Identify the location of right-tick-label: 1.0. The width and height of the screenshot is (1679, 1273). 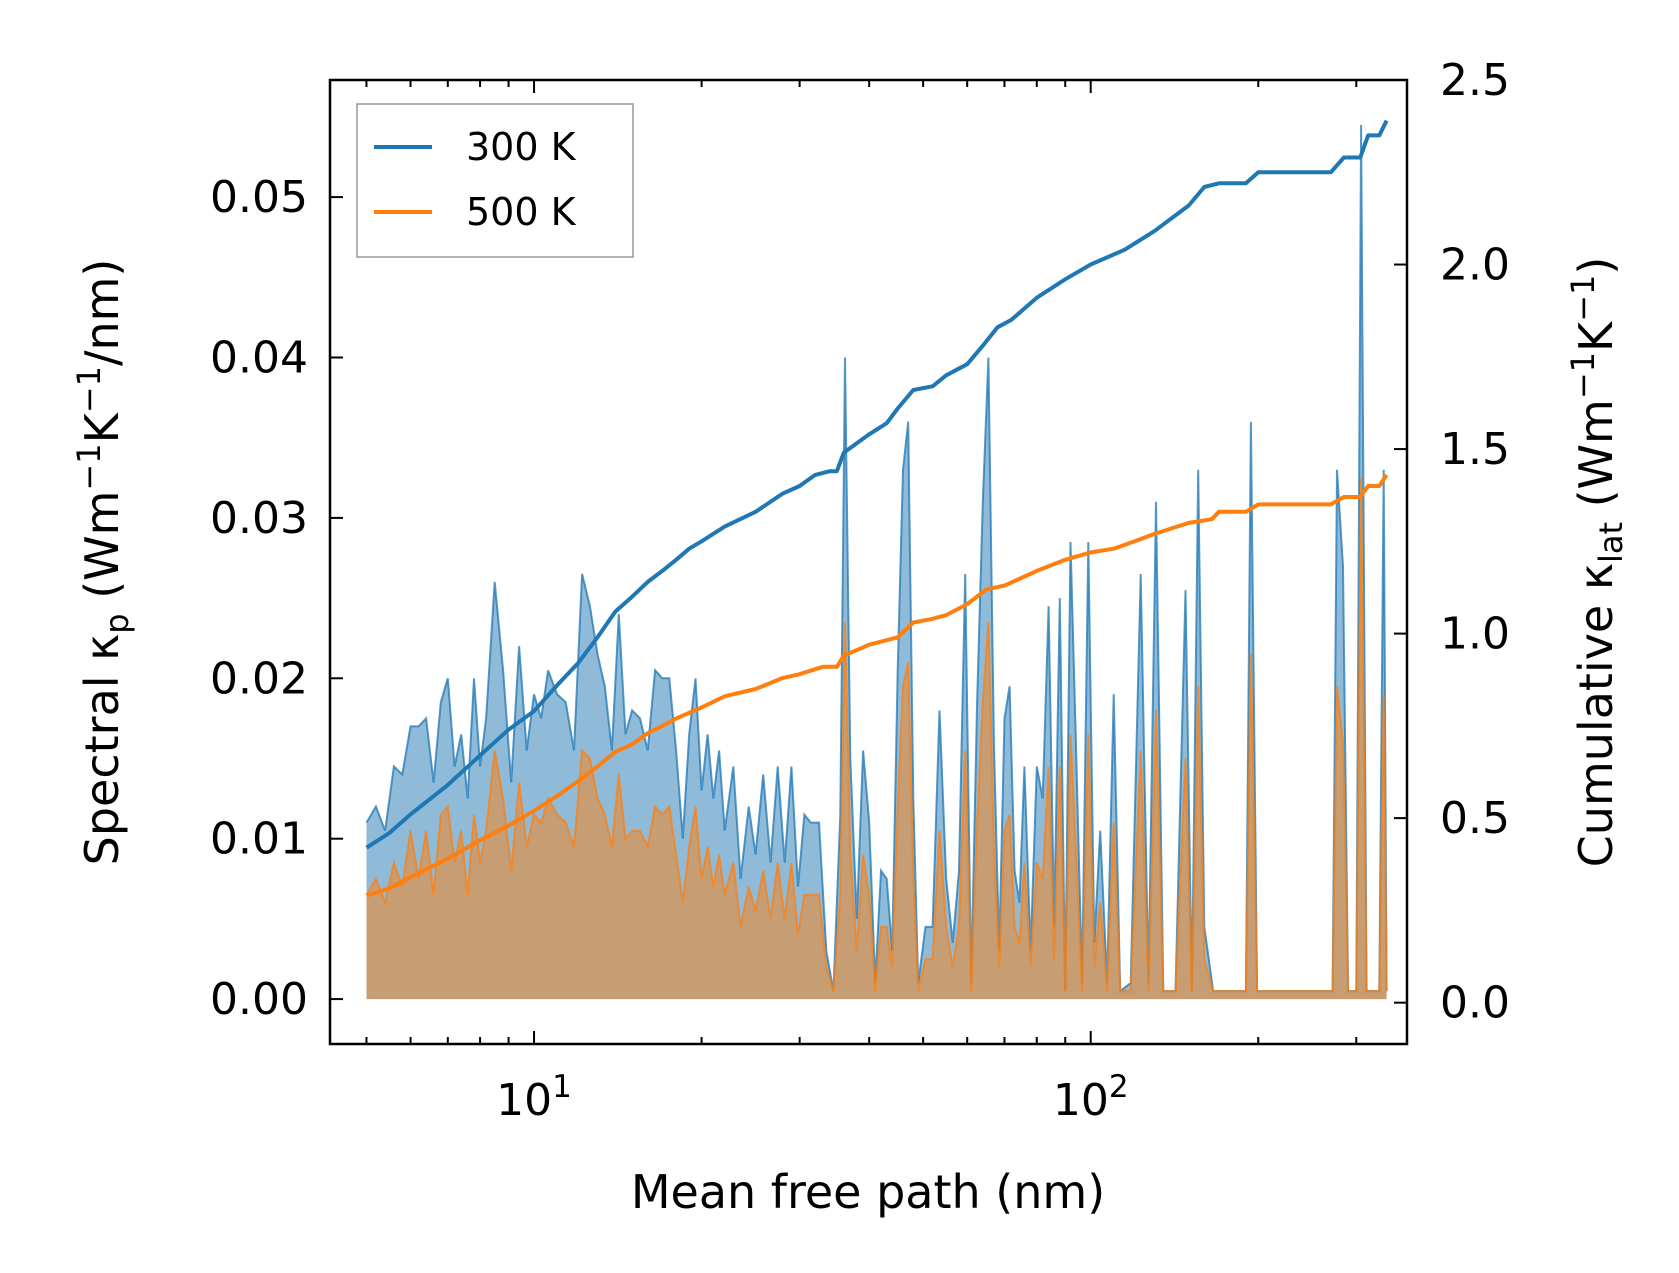
(1475, 634).